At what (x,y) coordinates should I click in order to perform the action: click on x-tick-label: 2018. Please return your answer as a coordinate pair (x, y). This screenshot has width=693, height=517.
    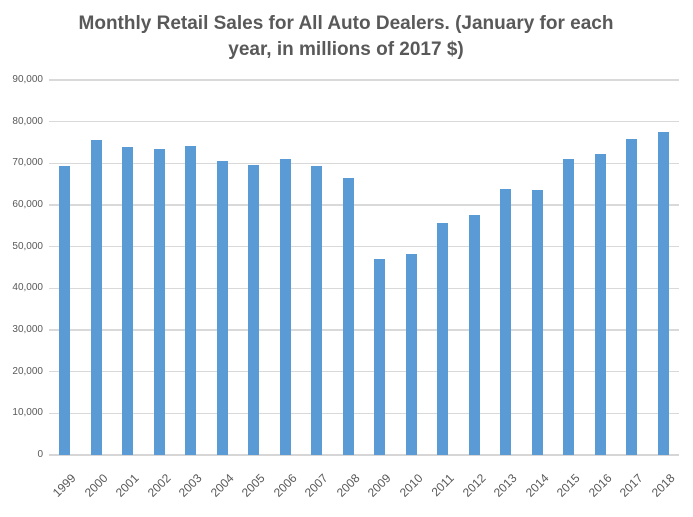
    Looking at the image, I should click on (663, 485).